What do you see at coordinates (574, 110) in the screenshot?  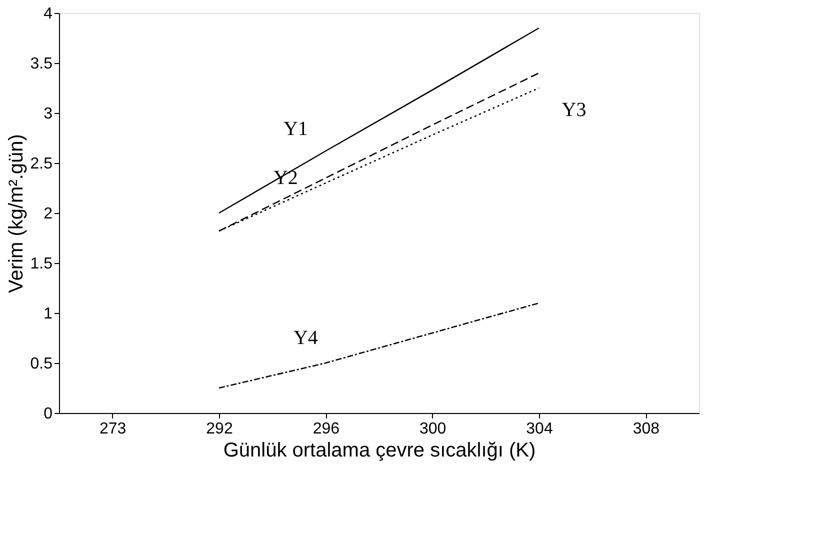 I see `series-label: Y3` at bounding box center [574, 110].